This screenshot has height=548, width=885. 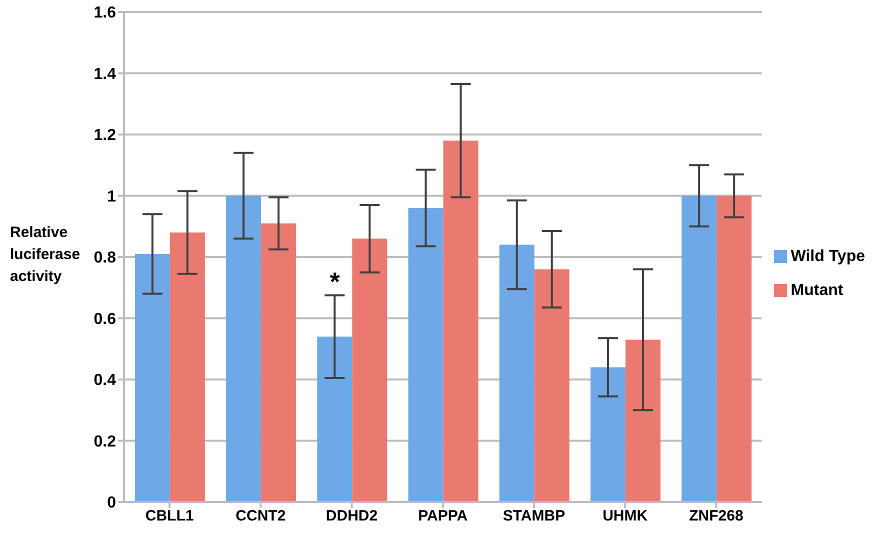 I want to click on y-tick-label: 1.6, so click(x=105, y=13).